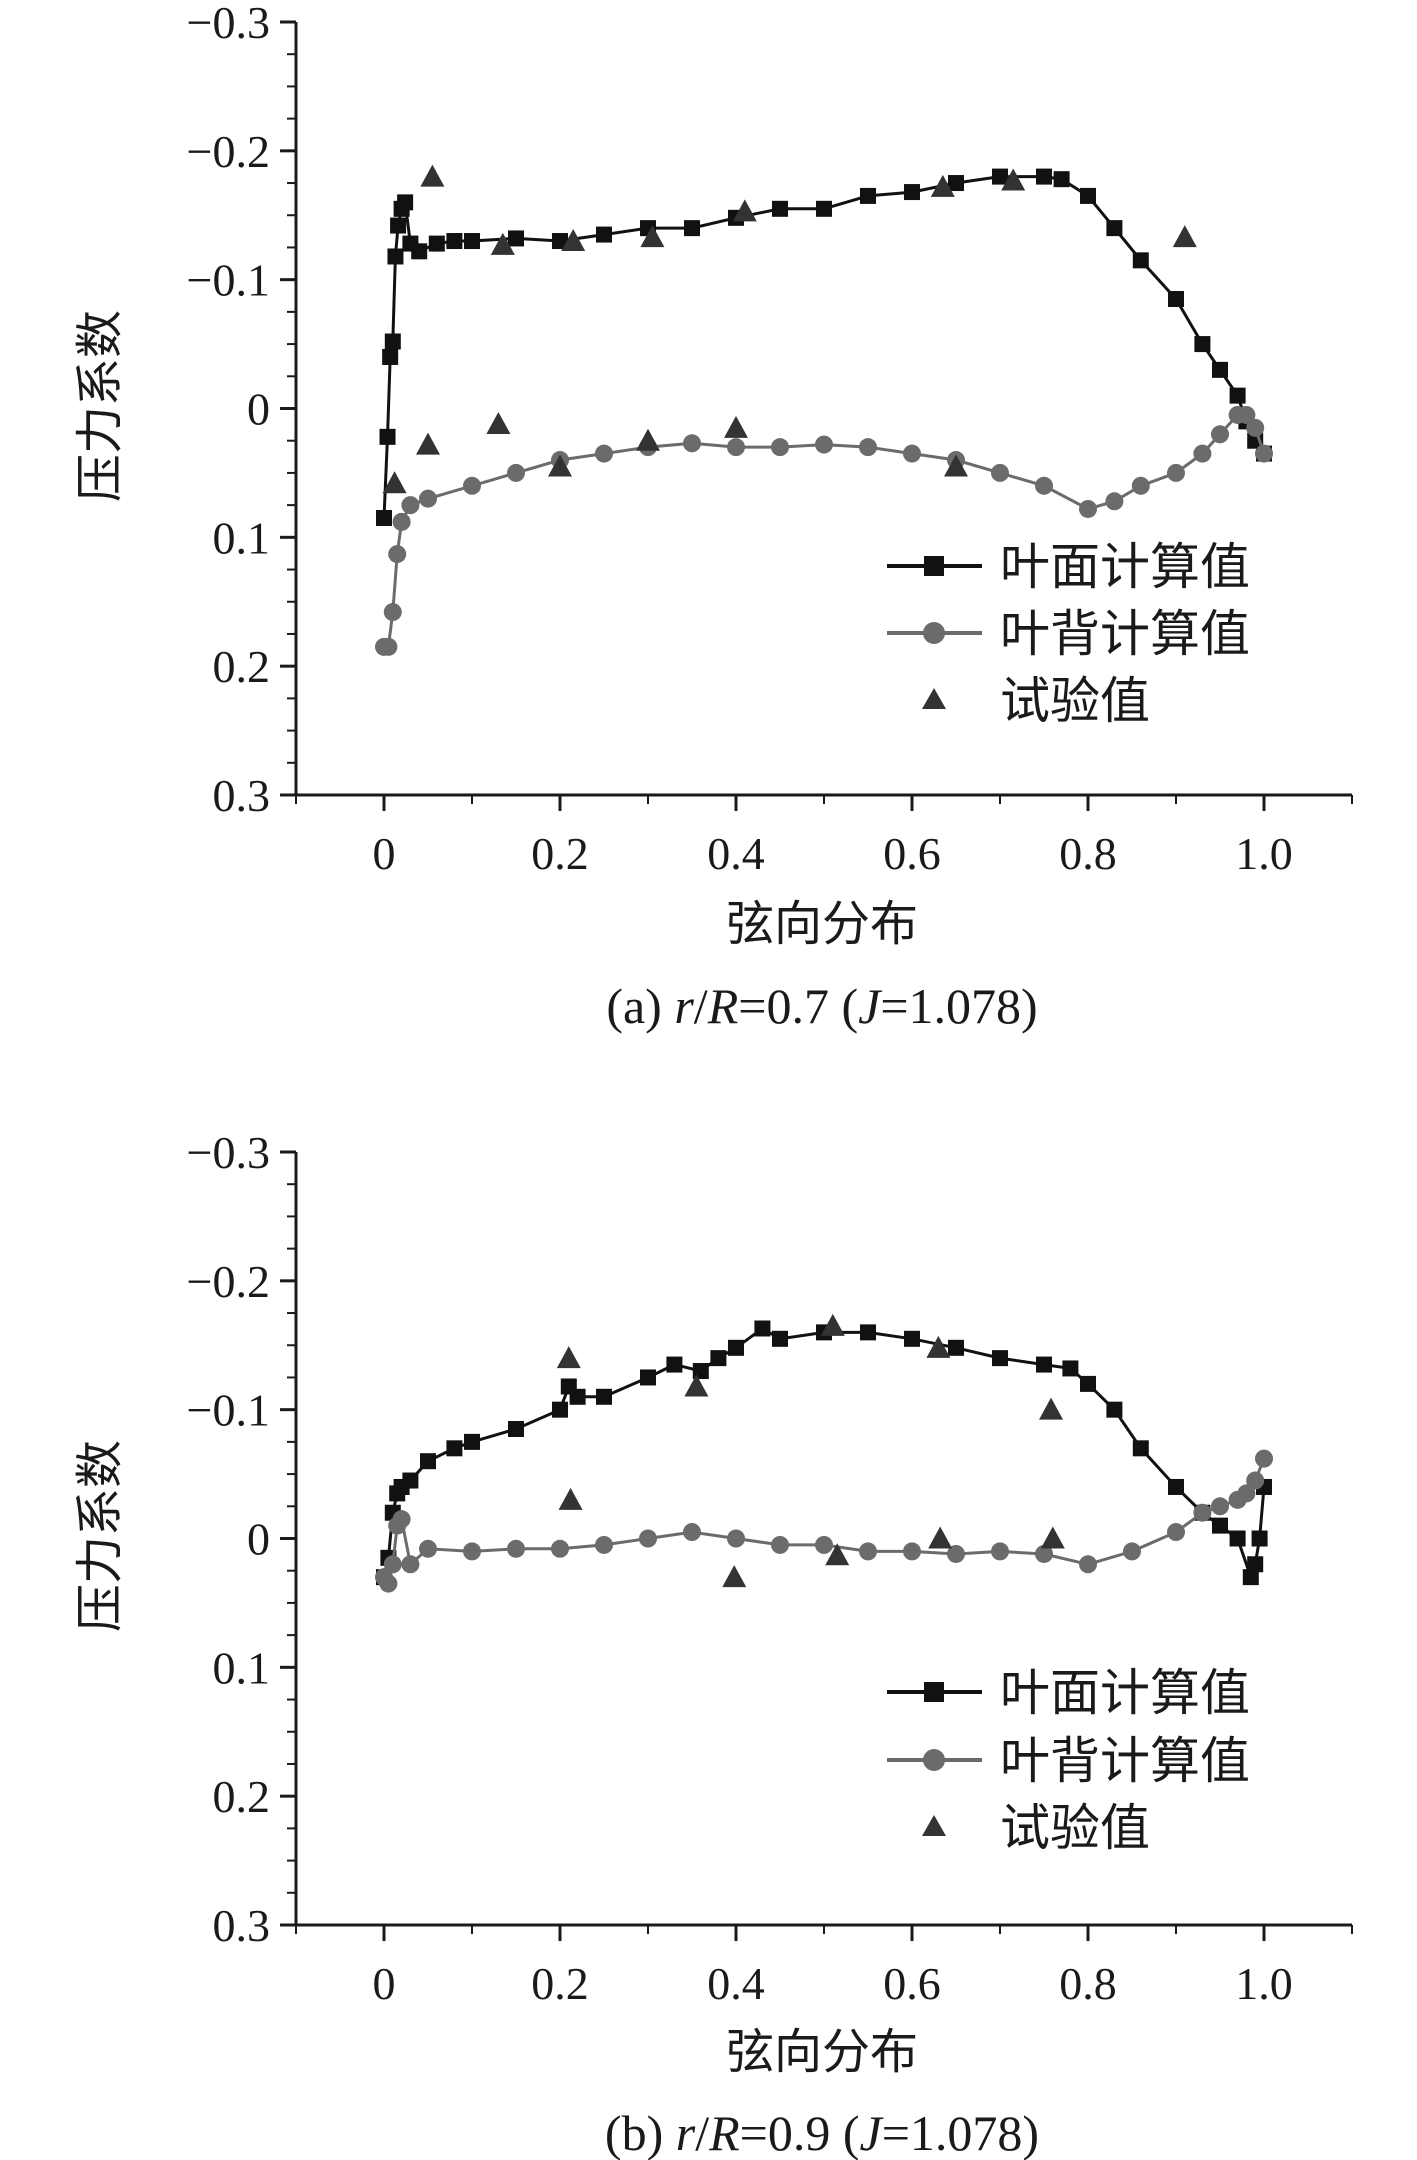 This screenshot has width=1417, height=2160. Describe the element at coordinates (833, 853) in the screenshot. I see `x-tick-labels-a: 0 0.2 0.4 0.6 0.8 1.0` at that location.